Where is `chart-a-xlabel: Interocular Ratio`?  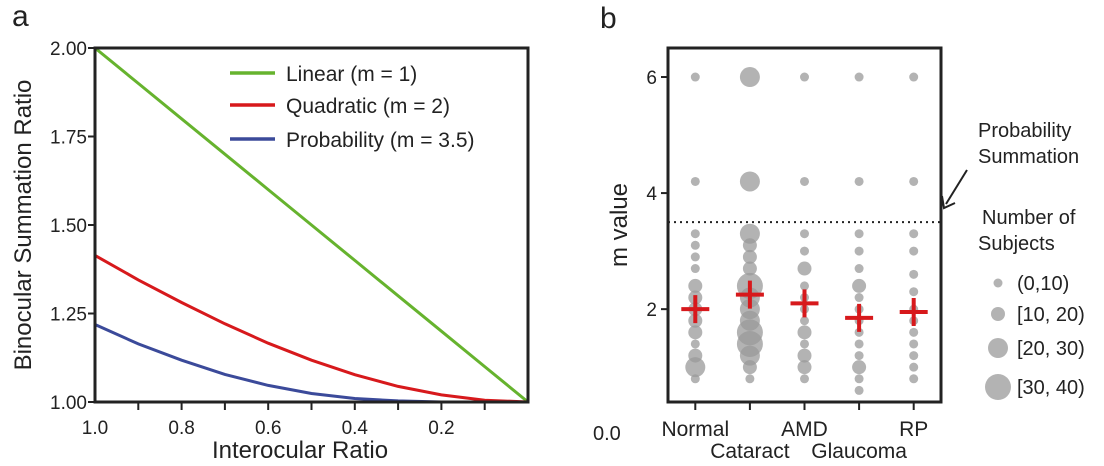 chart-a-xlabel: Interocular Ratio is located at coordinates (300, 450).